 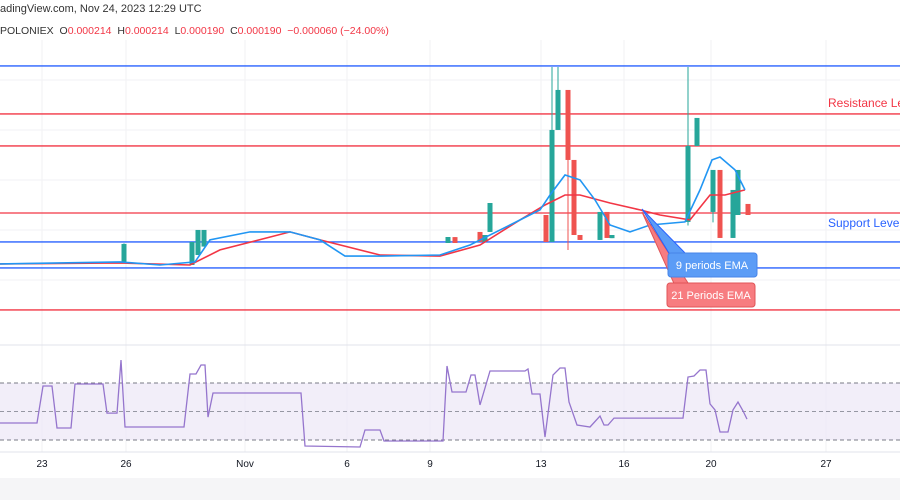 I want to click on close-value: 0.000190, so click(x=259, y=31).